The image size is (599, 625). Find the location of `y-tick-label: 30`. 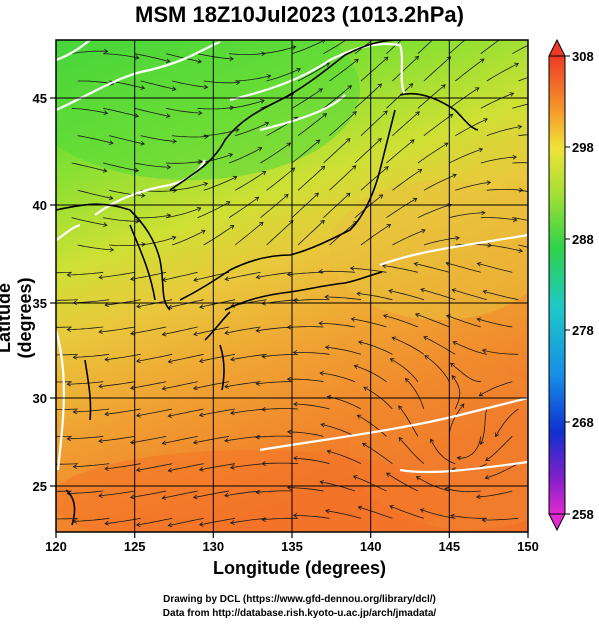

y-tick-label: 30 is located at coordinates (40, 398).